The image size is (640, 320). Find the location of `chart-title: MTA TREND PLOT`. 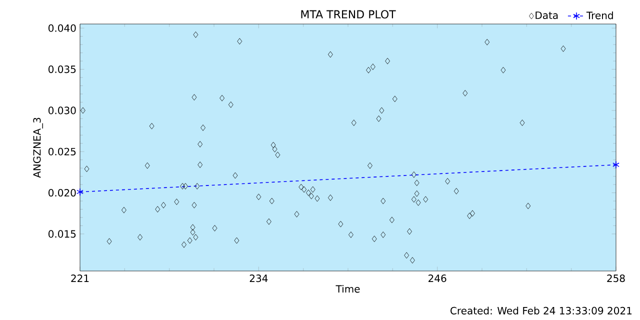

chart-title: MTA TREND PLOT is located at coordinates (348, 14).